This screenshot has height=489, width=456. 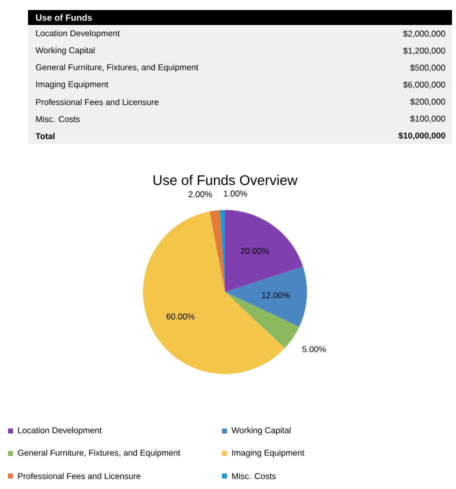 What do you see at coordinates (254, 251) in the screenshot?
I see `data-label: 20.00%` at bounding box center [254, 251].